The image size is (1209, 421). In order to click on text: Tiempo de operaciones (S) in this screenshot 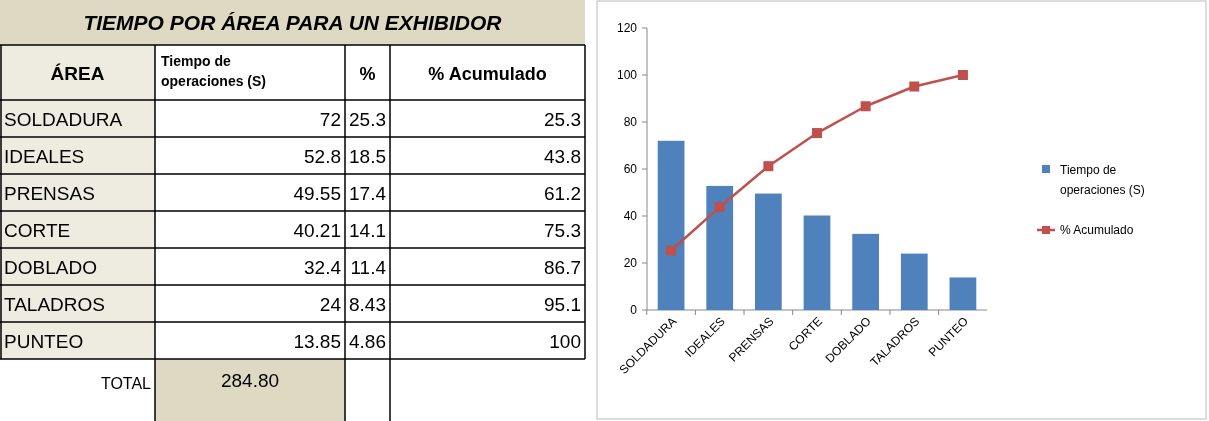, I will do `click(214, 71)`.